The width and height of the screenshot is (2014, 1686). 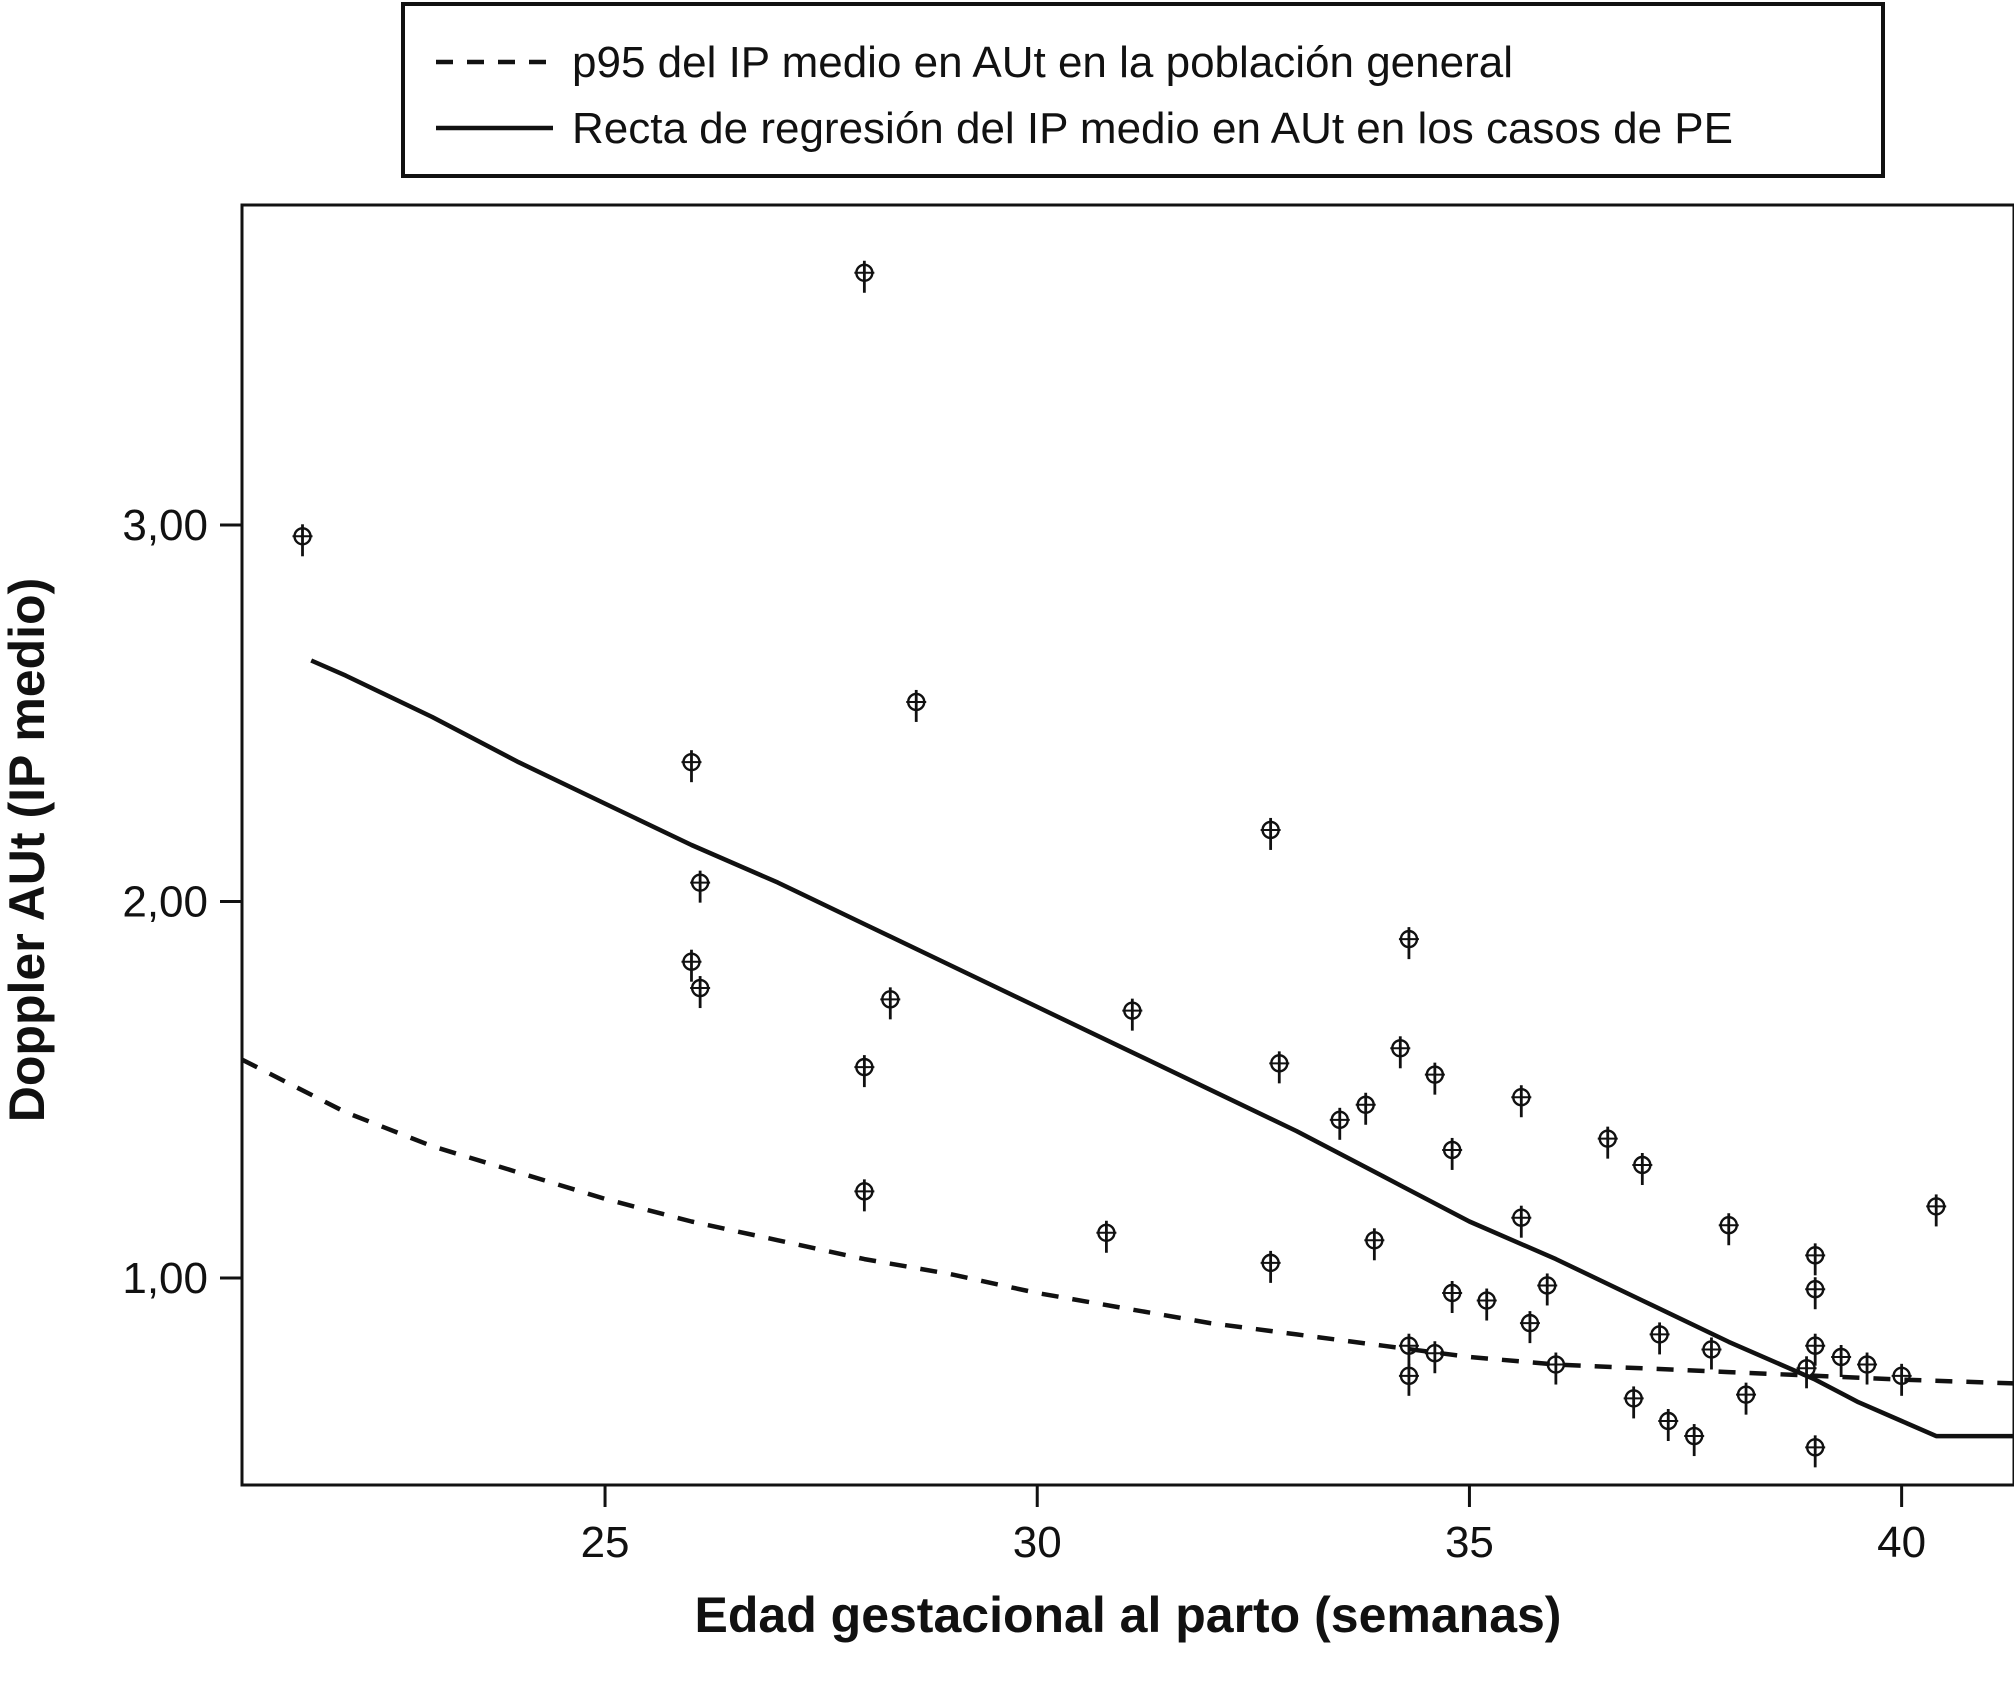 What do you see at coordinates (1253, 1526) in the screenshot?
I see `x-axis: 25 30 35 40` at bounding box center [1253, 1526].